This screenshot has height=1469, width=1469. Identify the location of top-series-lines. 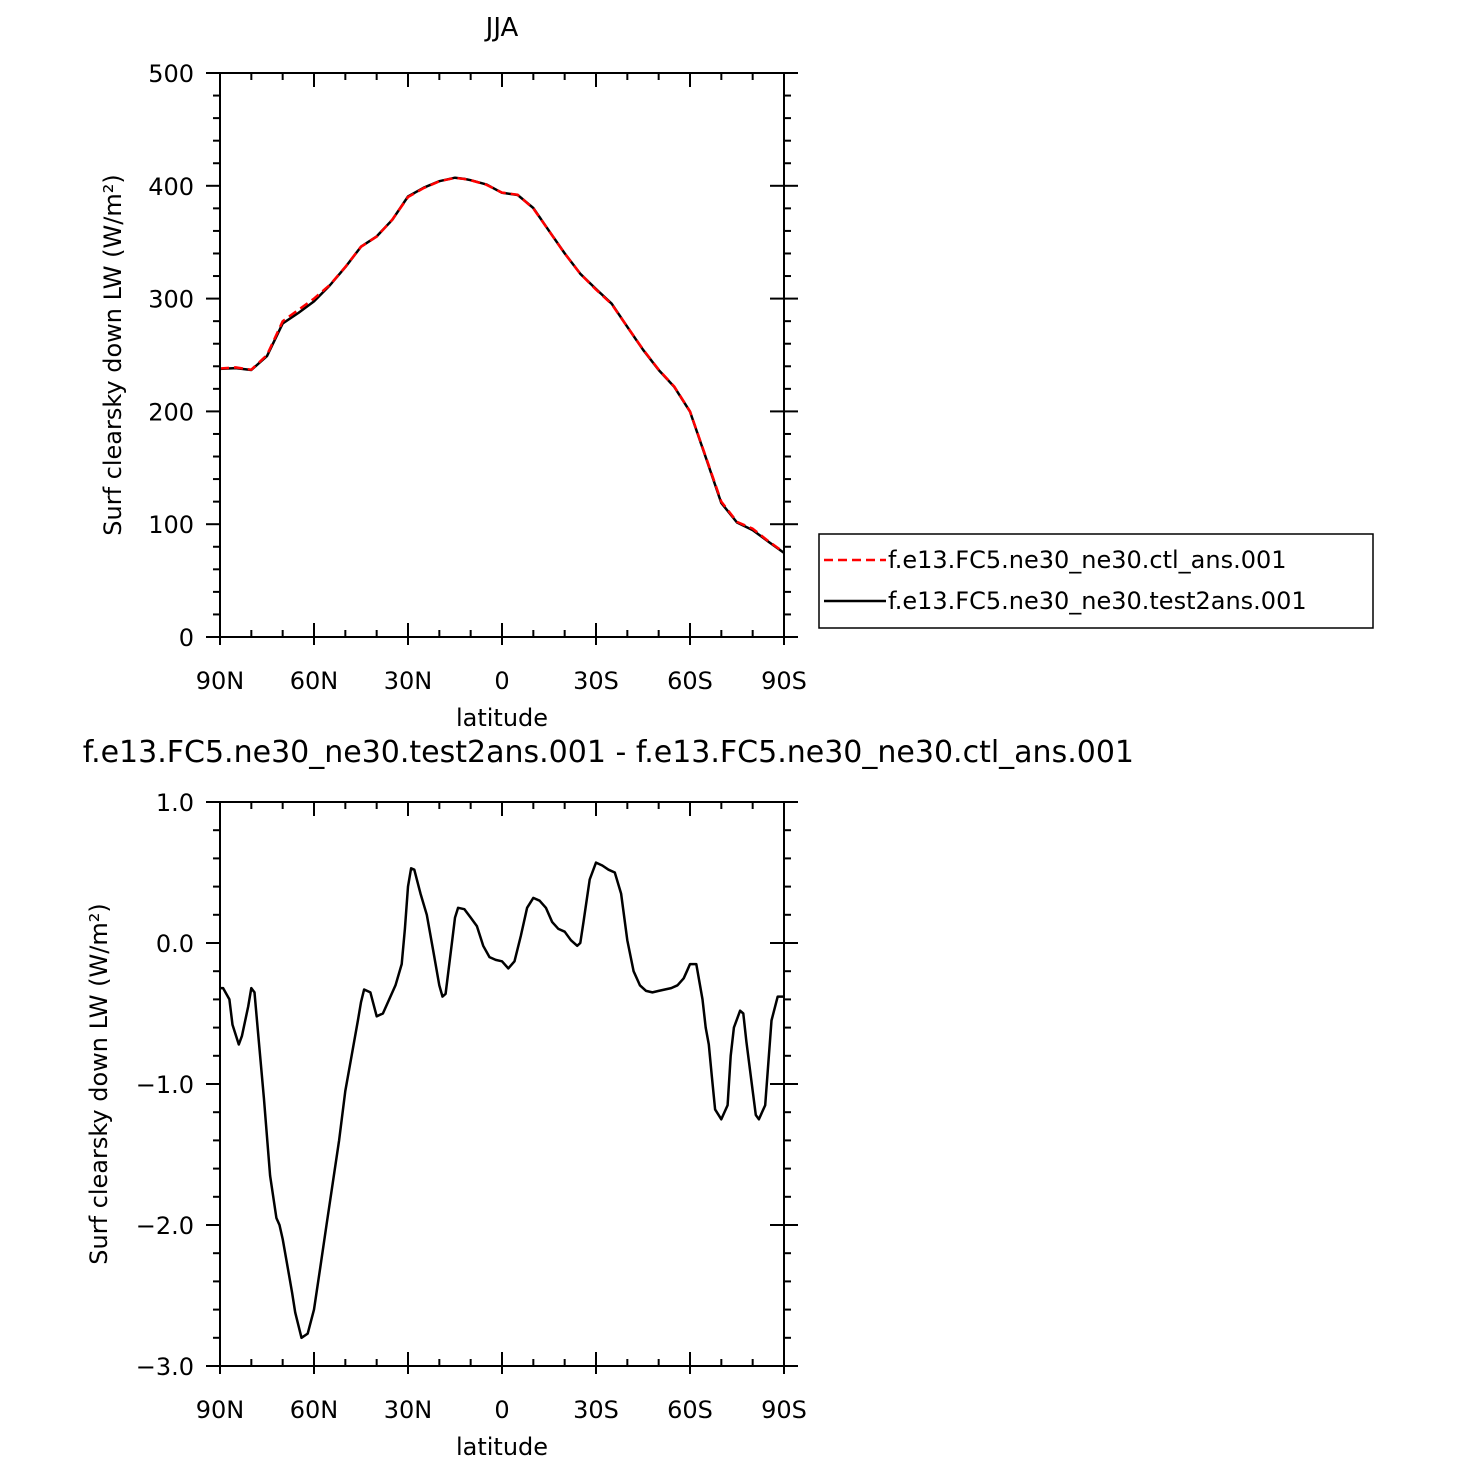
(502, 365).